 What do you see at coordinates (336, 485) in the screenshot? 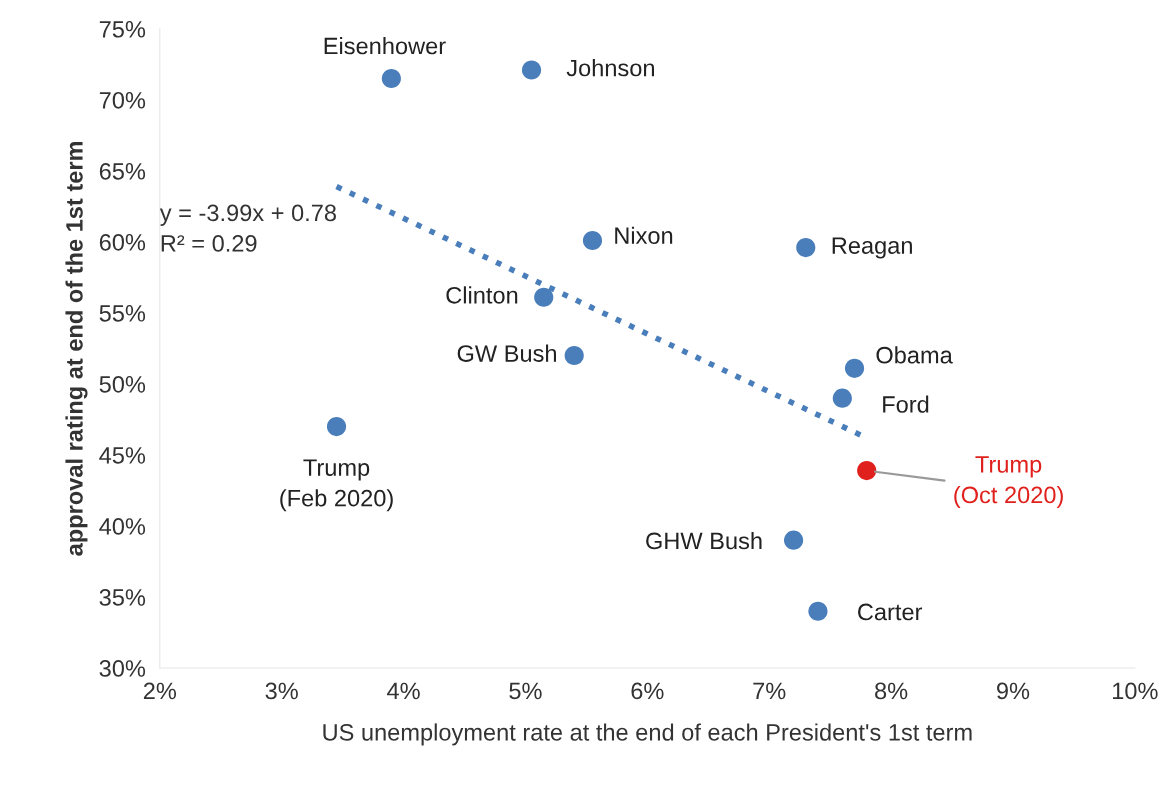
I see `data-label: Trump (Feb 2020)` at bounding box center [336, 485].